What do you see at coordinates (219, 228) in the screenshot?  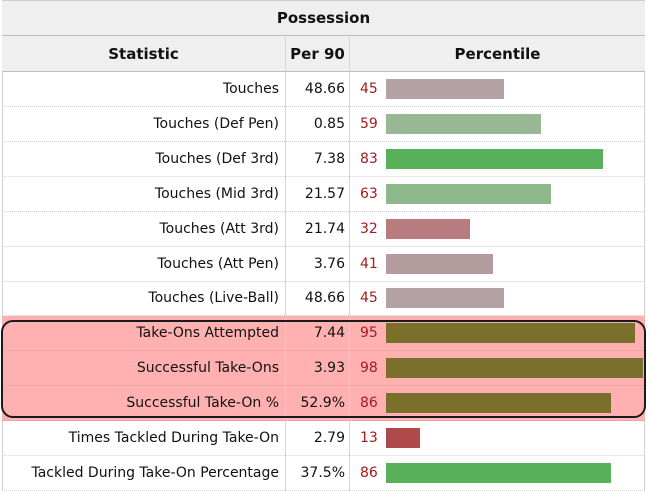 I see `stat-name: Touches (Att 3rd)` at bounding box center [219, 228].